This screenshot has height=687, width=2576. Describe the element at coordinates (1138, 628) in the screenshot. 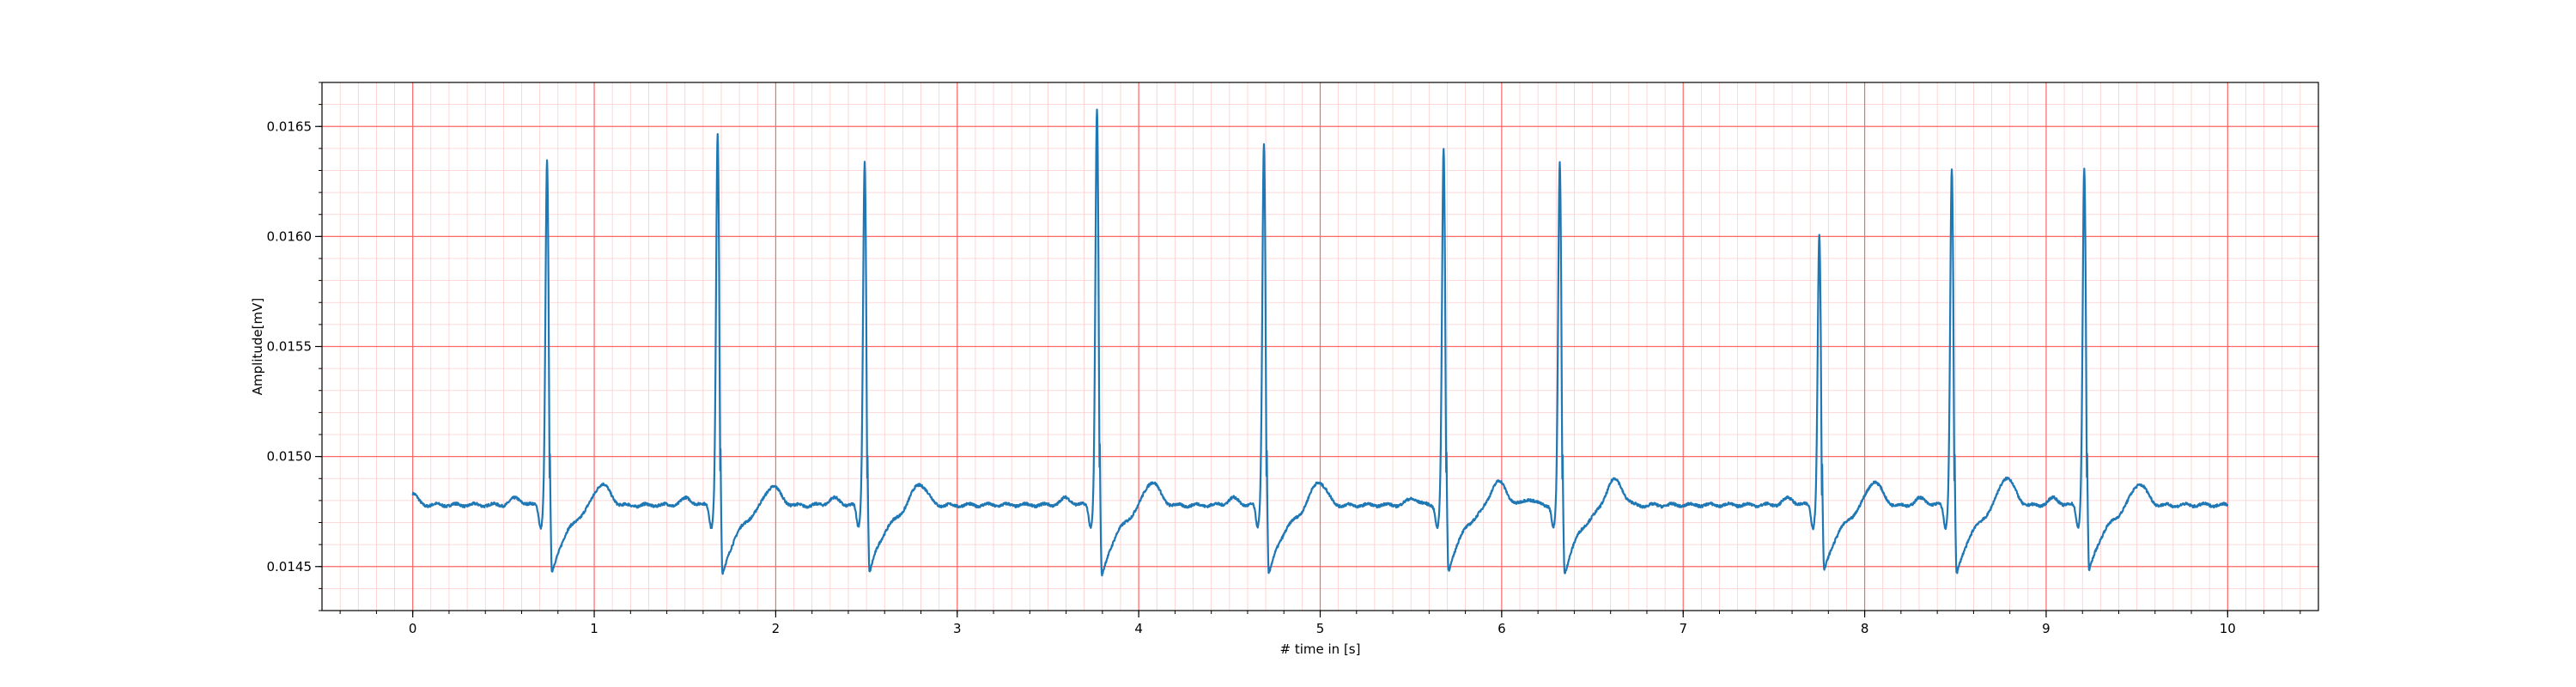

I see `x-tick-label: 4` at that location.